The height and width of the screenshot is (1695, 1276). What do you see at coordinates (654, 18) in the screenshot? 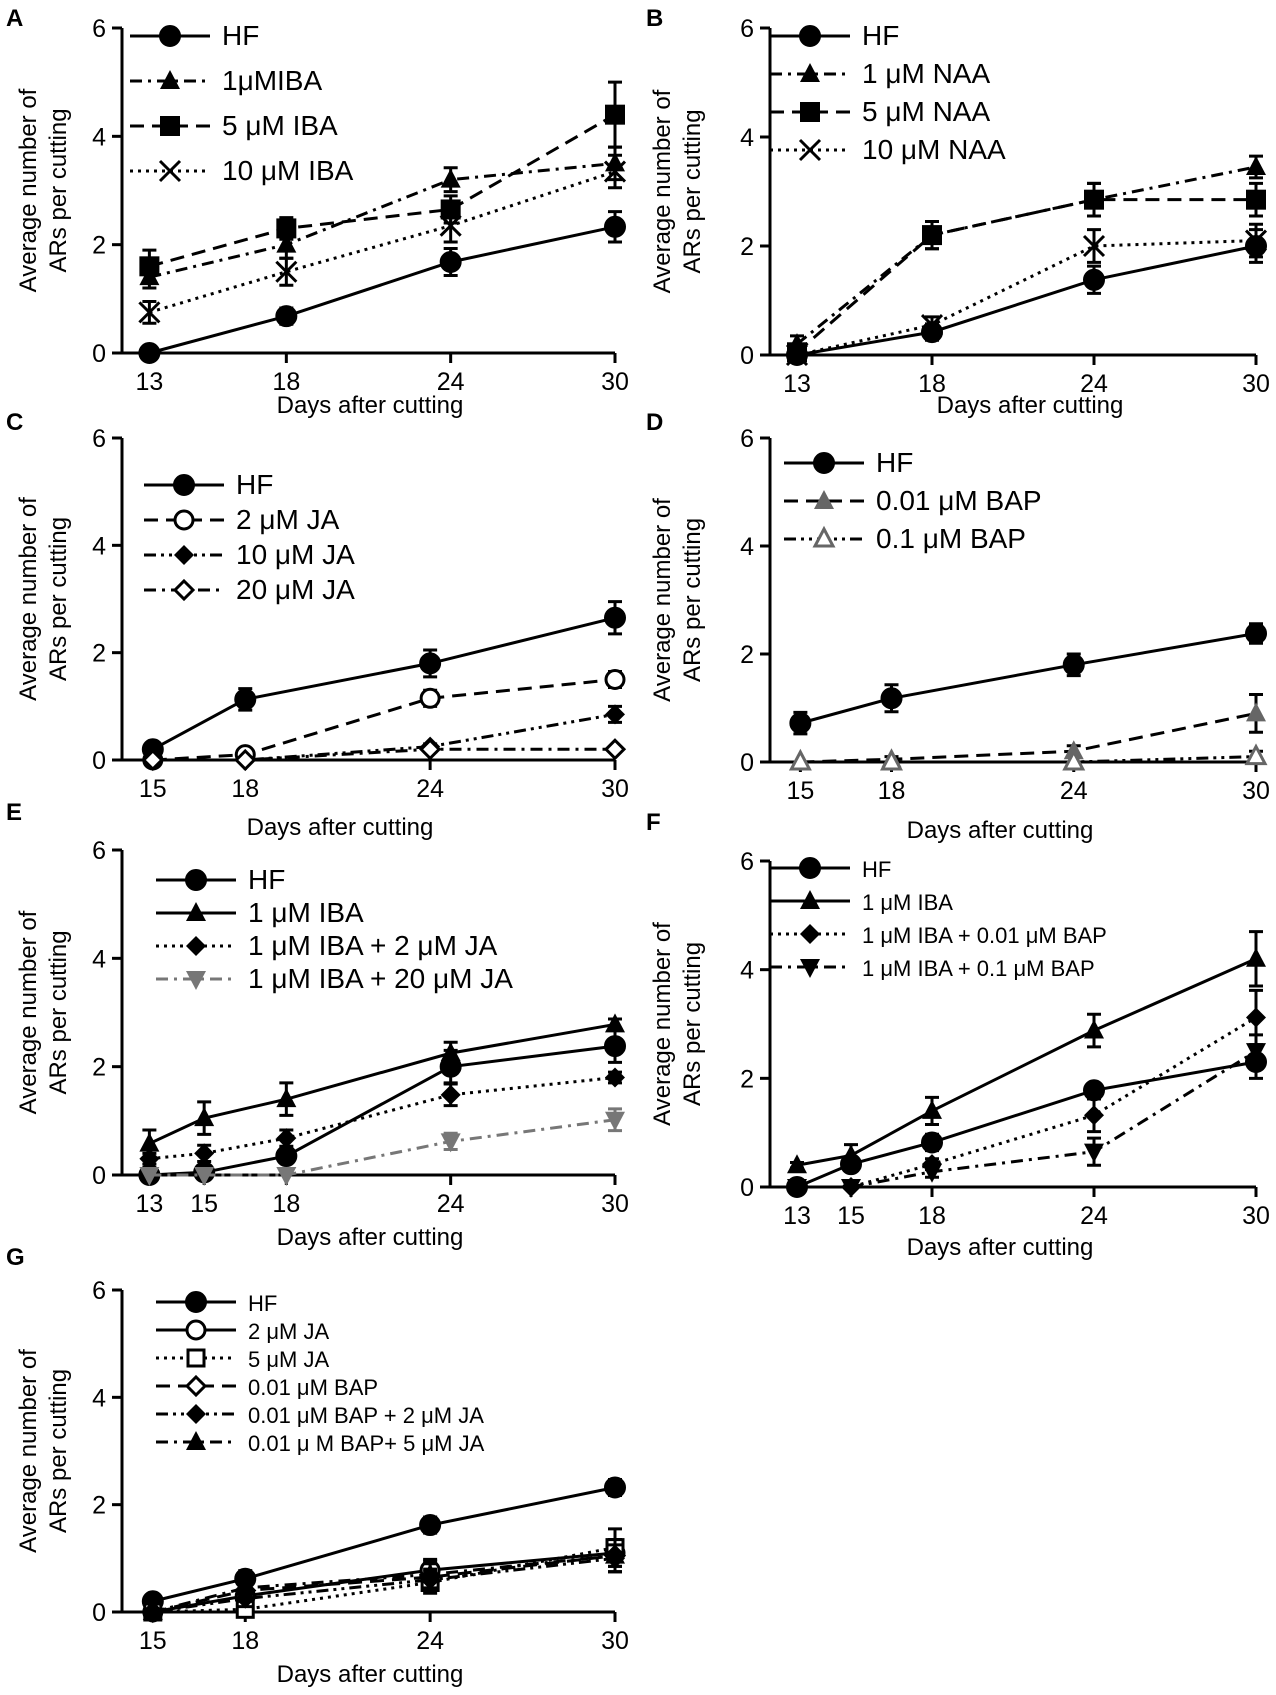
I see `panel-letter: B` at bounding box center [654, 18].